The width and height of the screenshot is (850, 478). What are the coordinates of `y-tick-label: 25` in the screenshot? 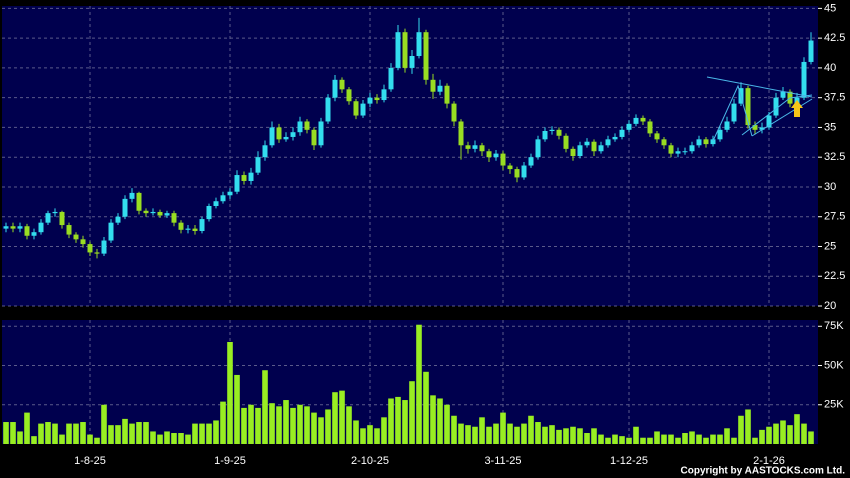 It's located at (830, 246).